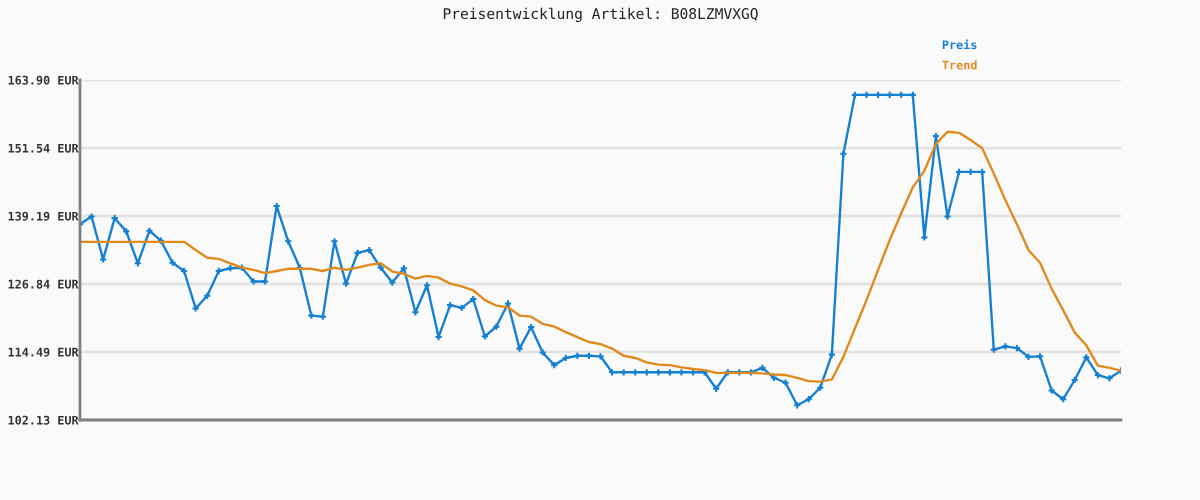  Describe the element at coordinates (600, 15) in the screenshot. I see `chart-title: Preisentwicklung Artikel: B08LZMVXGQ` at that location.